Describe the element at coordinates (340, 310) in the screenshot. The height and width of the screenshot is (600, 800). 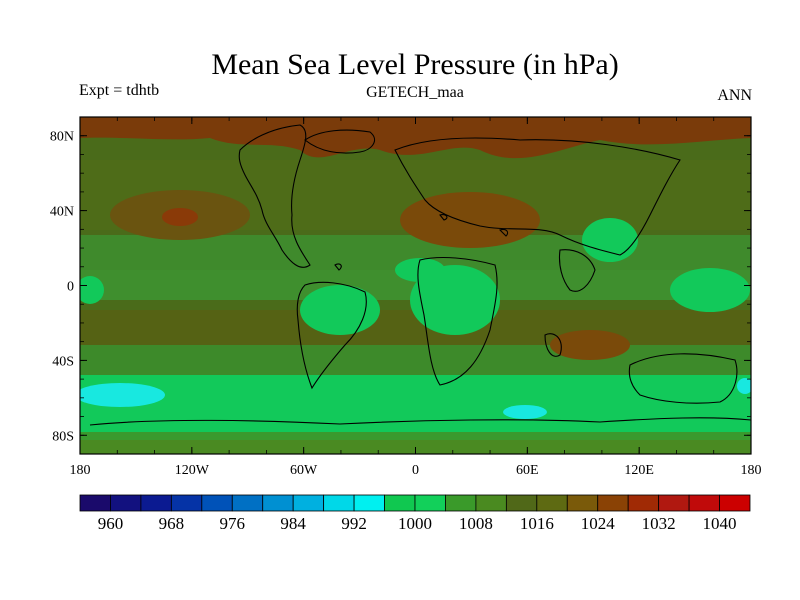
I see `field-low-d` at that location.